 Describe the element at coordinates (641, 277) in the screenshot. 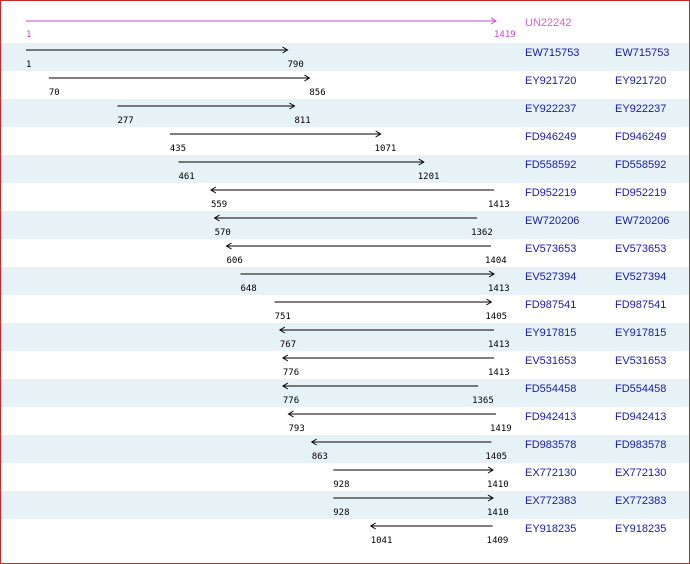

I see `accession-link-secondary: EV527394` at that location.